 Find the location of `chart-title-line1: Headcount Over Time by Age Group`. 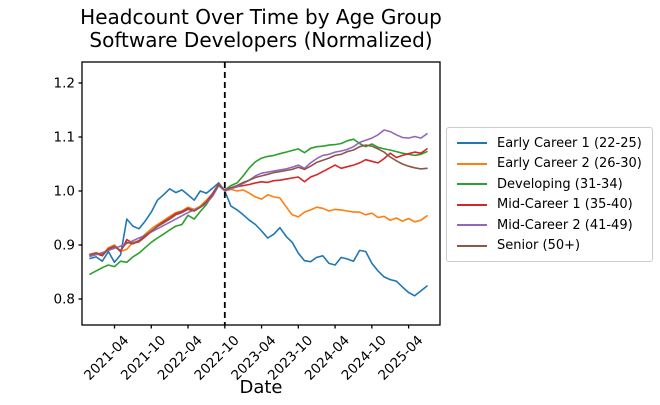

chart-title-line1: Headcount Over Time by Age Group is located at coordinates (261, 17).